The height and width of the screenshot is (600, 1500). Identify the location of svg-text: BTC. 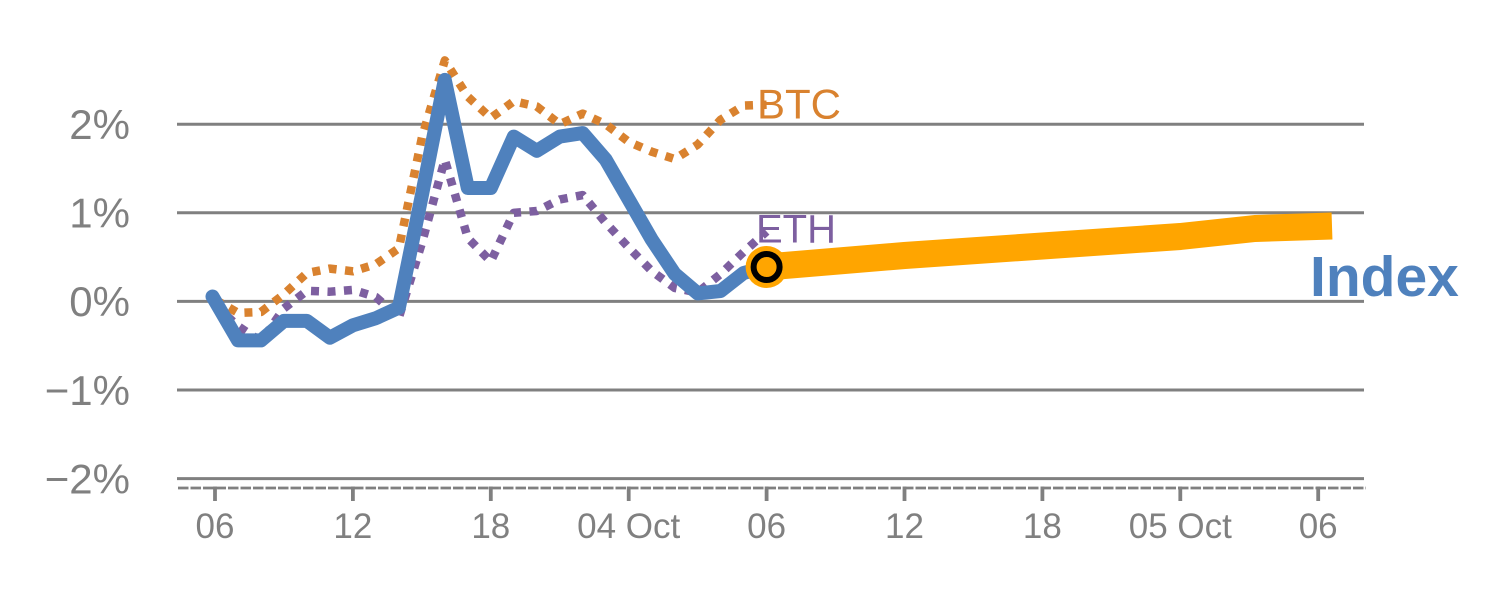
(799, 104).